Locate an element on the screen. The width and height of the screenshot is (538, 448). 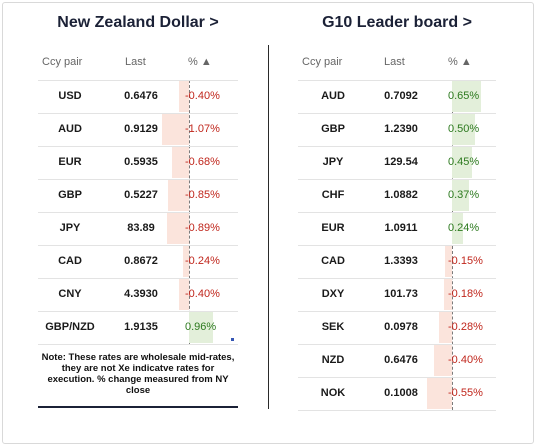
g10-row-cad: CAD 1.3393 -0.15% is located at coordinates (397, 261).